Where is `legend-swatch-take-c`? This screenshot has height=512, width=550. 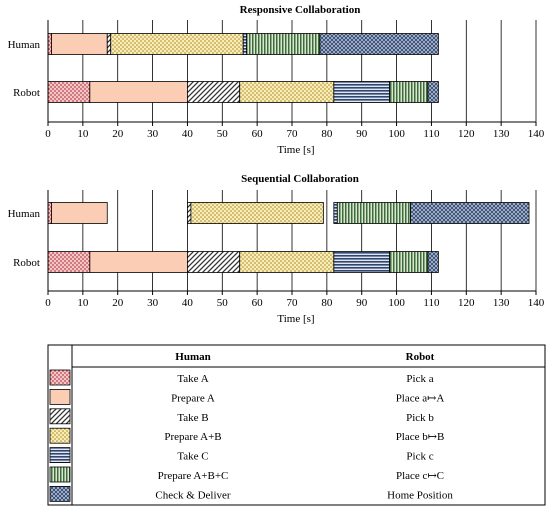 legend-swatch-take-c is located at coordinates (60, 455).